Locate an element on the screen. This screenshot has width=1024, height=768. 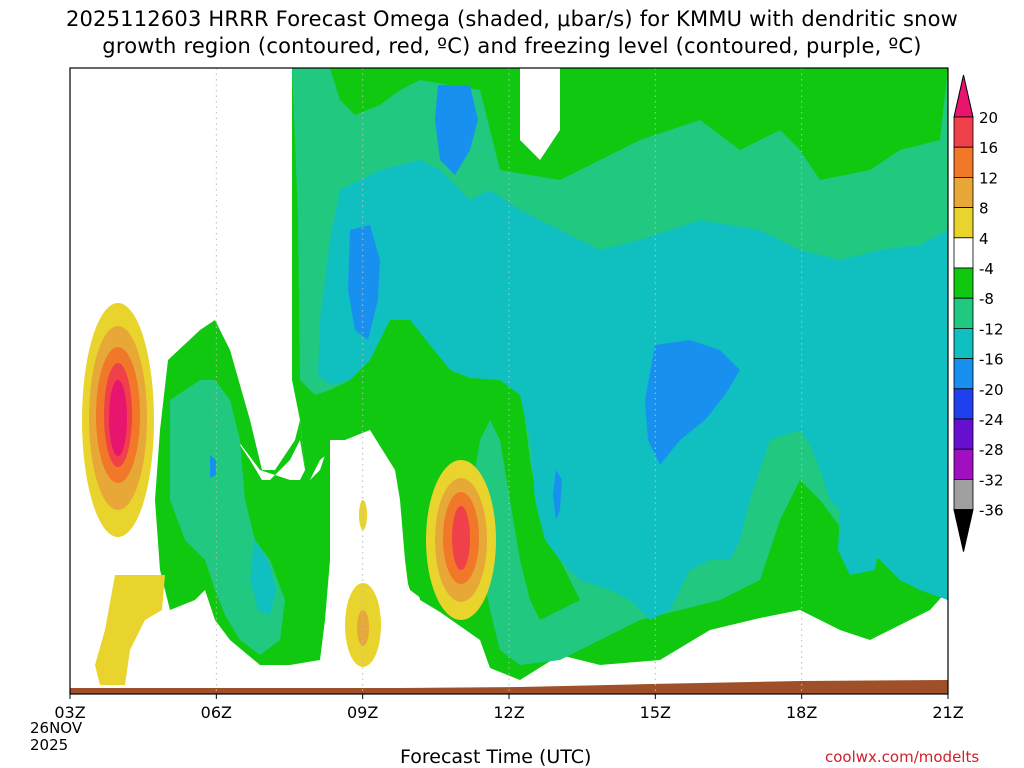
credit-link: coolwx.com/modelts is located at coordinates (902, 757).